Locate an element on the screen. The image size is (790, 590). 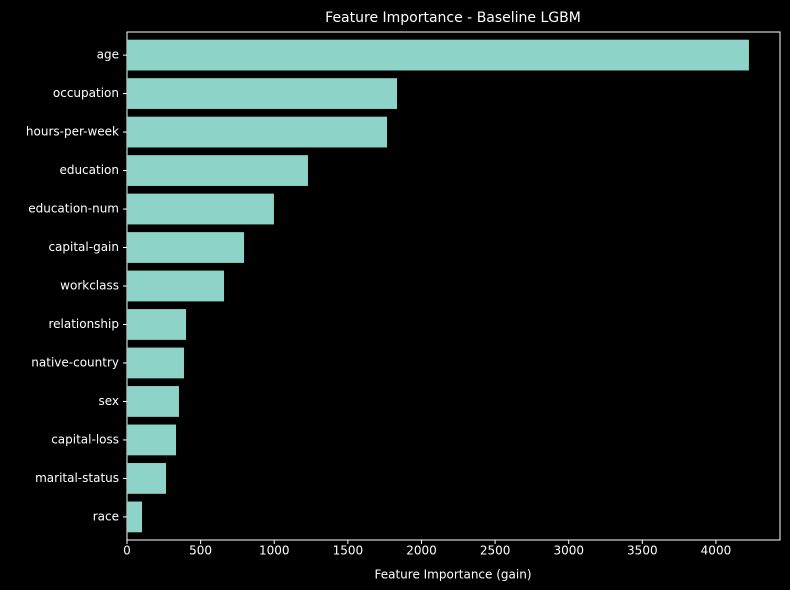
y-tick-label: capital-gain is located at coordinates (83, 247).